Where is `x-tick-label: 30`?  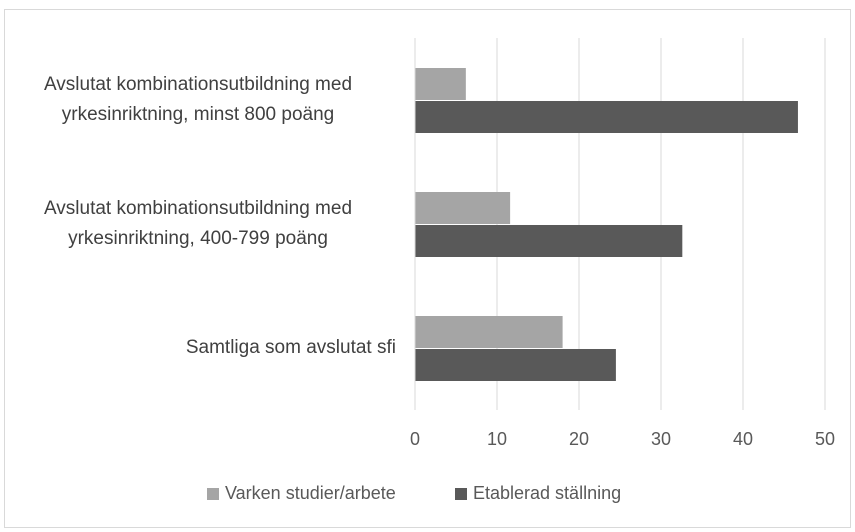
x-tick-label: 30 is located at coordinates (661, 439).